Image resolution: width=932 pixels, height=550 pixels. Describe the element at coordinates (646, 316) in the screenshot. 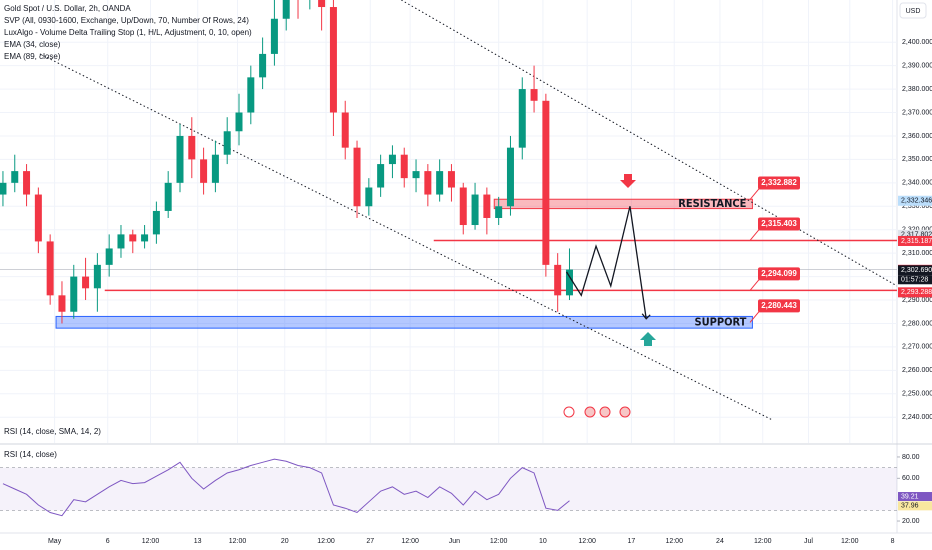

I see `projection-arrowhead` at that location.